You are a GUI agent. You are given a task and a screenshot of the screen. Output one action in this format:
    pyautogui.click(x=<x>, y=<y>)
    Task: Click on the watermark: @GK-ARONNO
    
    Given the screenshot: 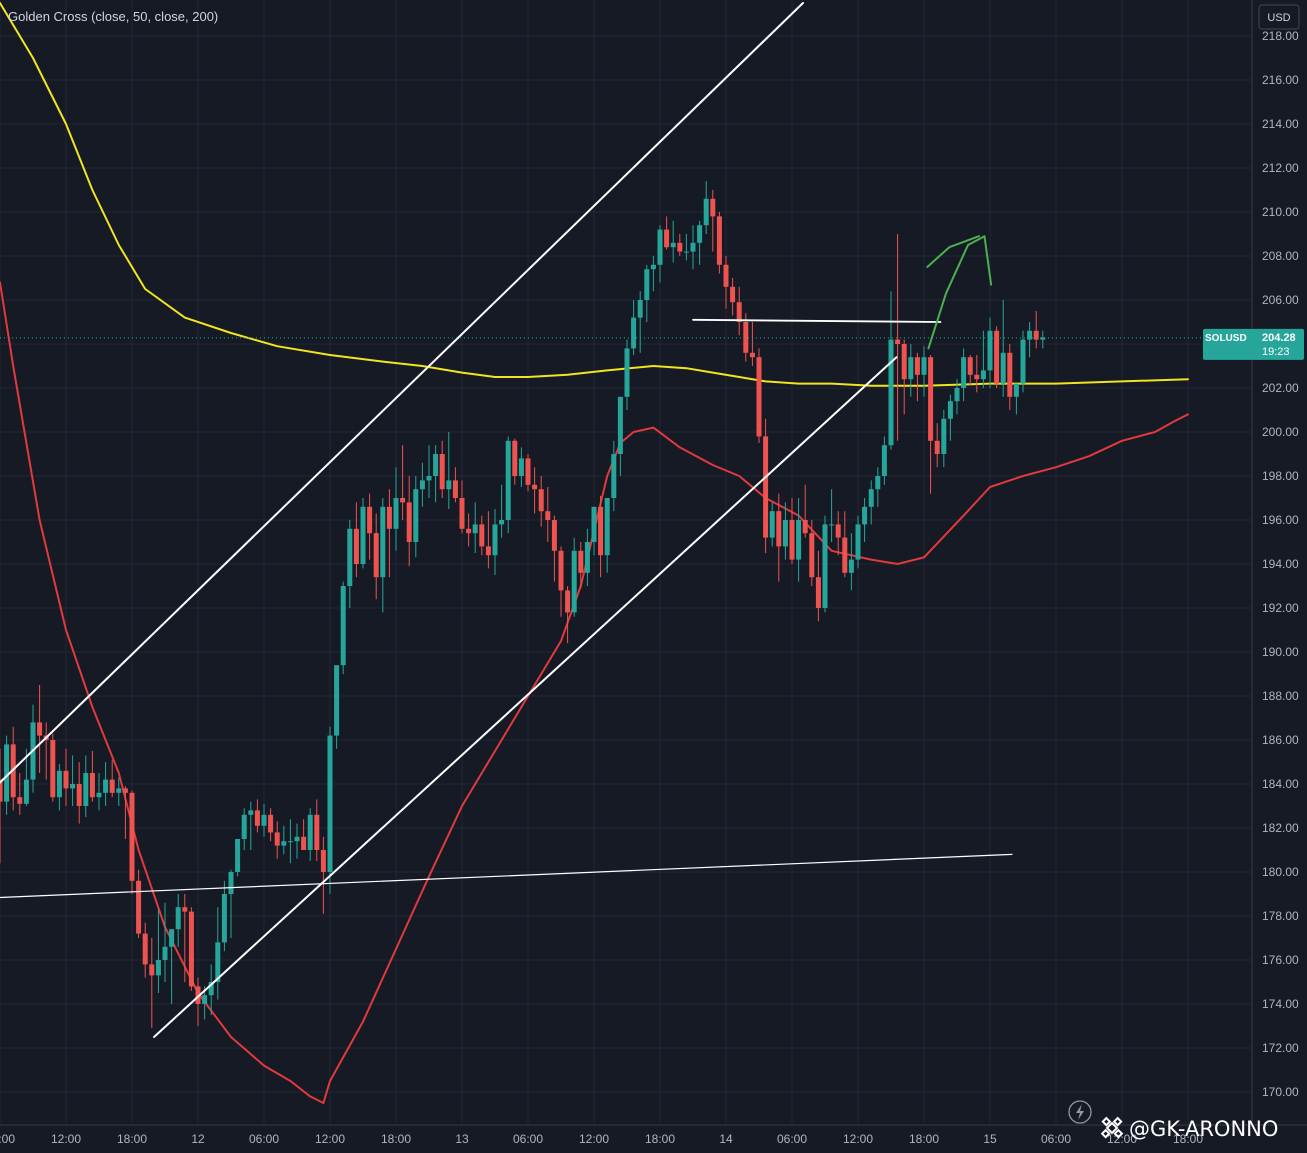 What is the action you would take?
    pyautogui.click(x=1189, y=1128)
    